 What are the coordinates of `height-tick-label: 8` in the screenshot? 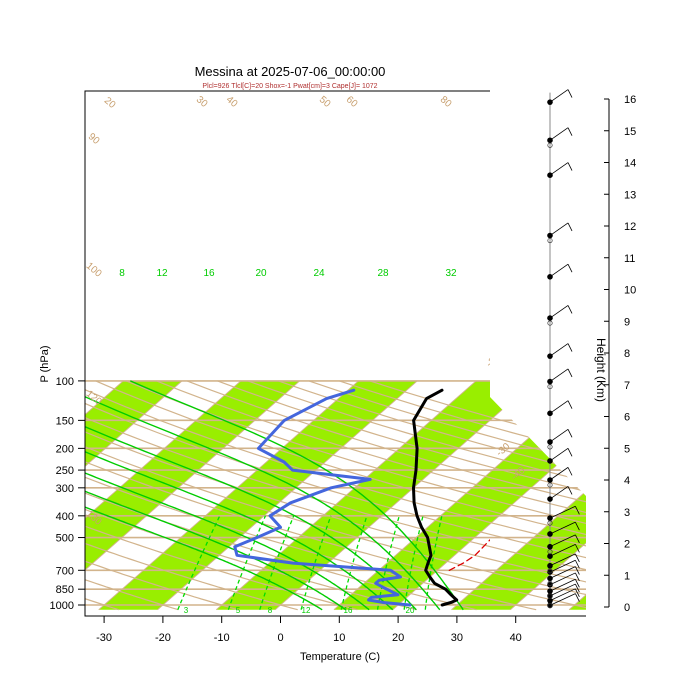 It's located at (627, 354).